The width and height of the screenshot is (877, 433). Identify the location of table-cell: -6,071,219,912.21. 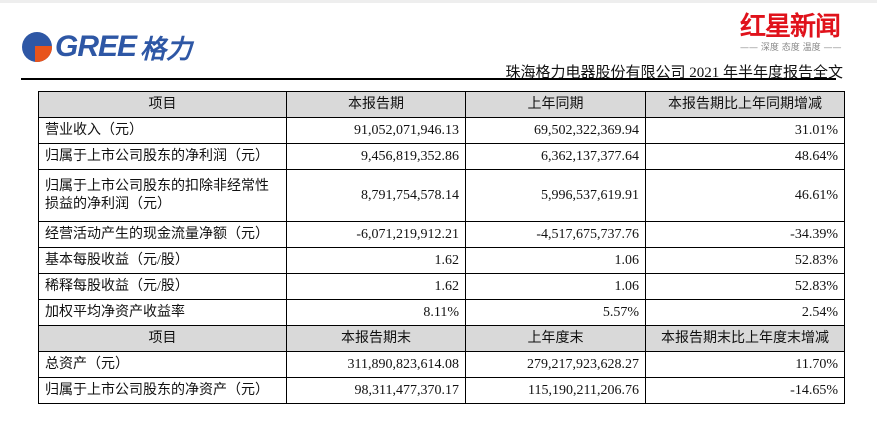
(376, 234).